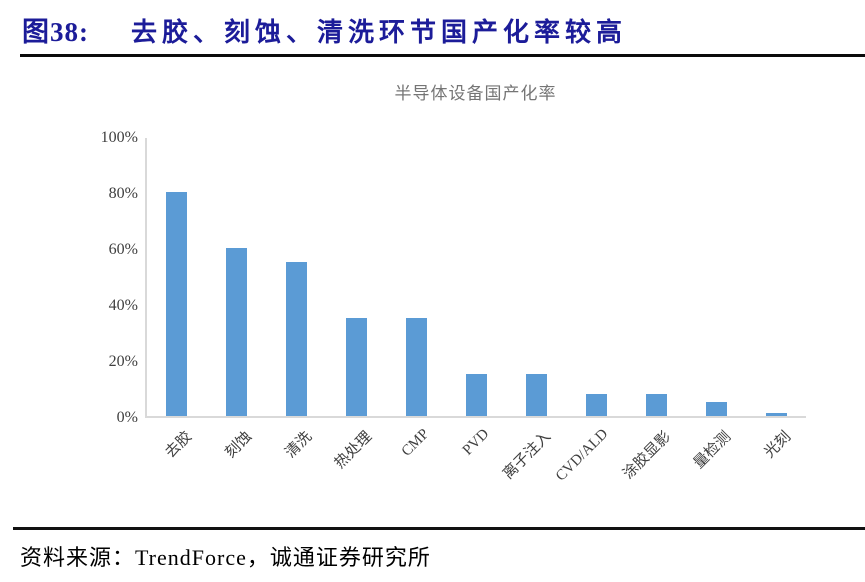 Image resolution: width=865 pixels, height=582 pixels. I want to click on x-tick-label: 热处理, so click(353, 450).